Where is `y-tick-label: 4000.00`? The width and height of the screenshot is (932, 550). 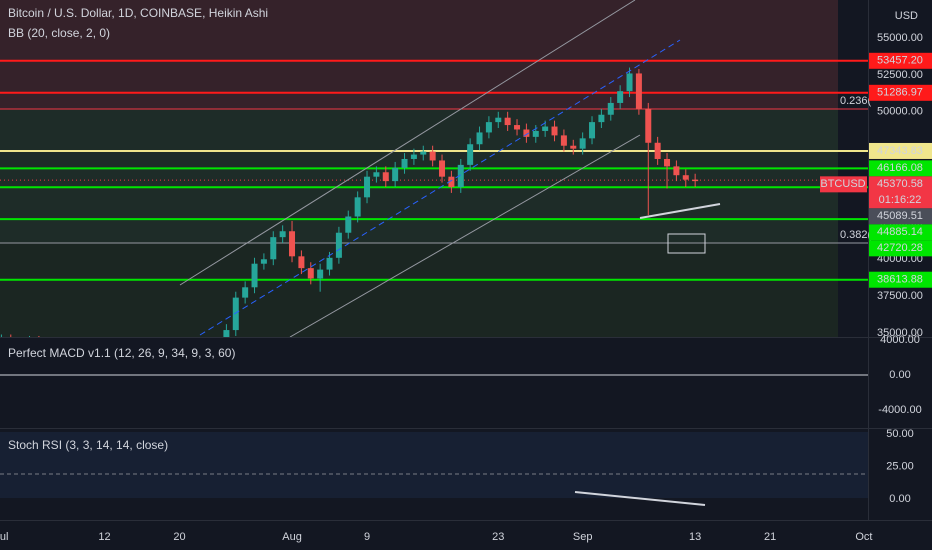 y-tick-label: 4000.00 is located at coordinates (900, 340).